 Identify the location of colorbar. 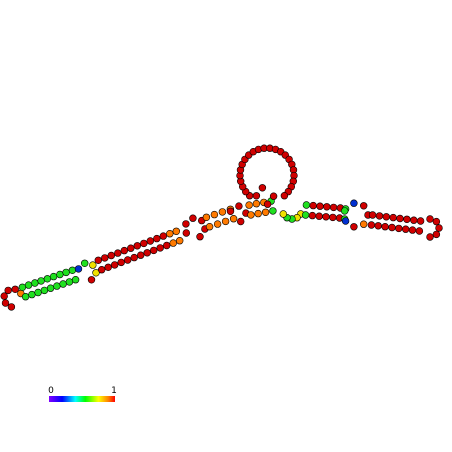
(82, 399).